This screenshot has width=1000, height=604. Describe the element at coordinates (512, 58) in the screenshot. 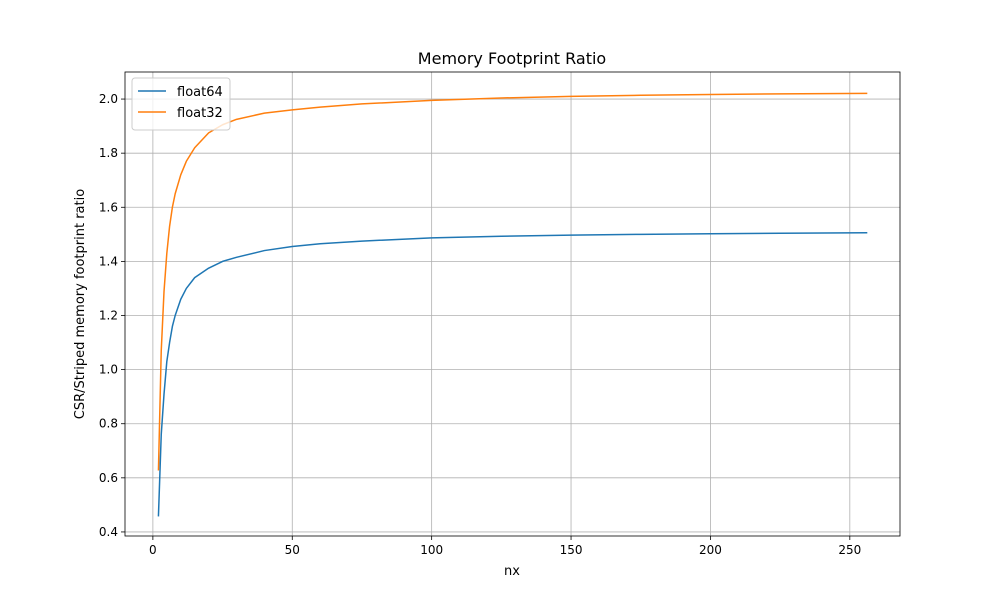

I see `chart-title: Memory Footprint Ratio` at that location.